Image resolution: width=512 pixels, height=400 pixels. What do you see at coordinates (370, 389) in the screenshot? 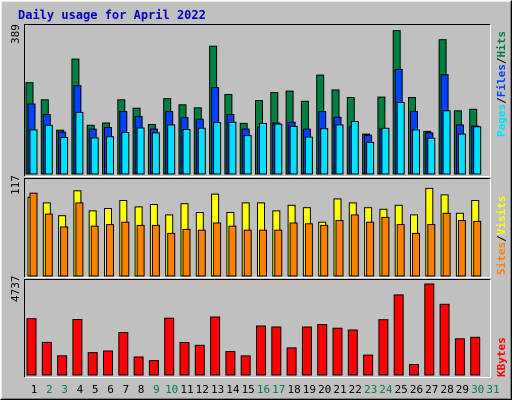
I see `x-tick-label-day-23: 23` at bounding box center [370, 389].